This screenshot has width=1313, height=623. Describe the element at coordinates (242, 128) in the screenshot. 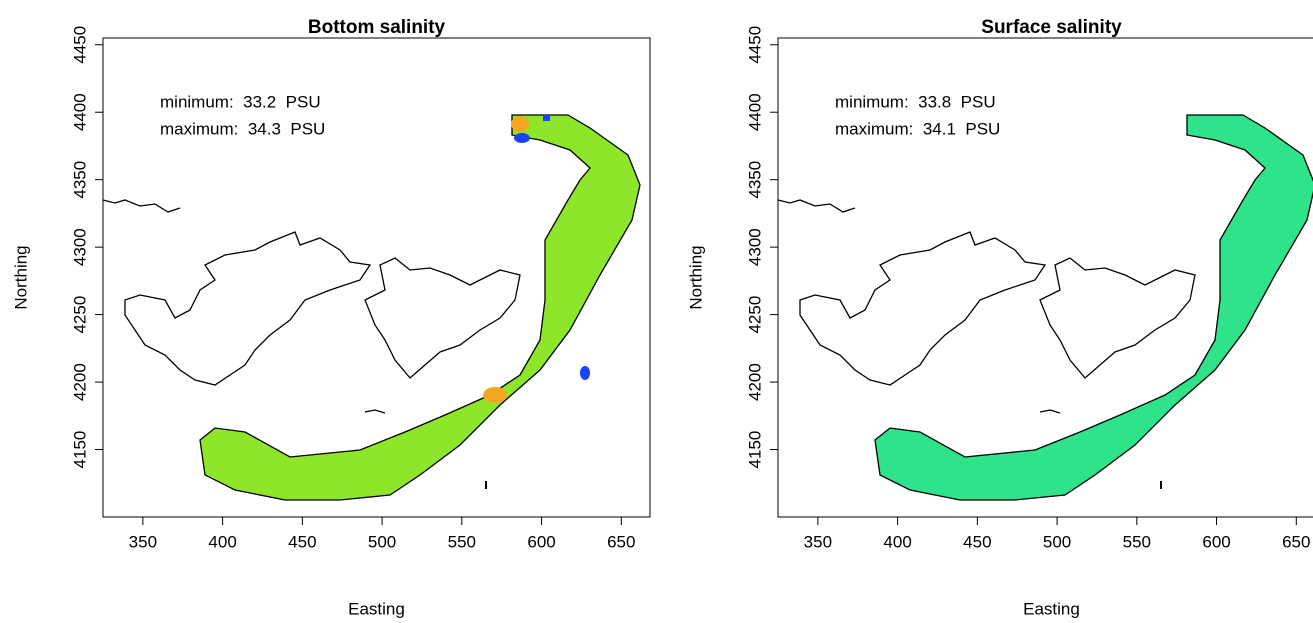

I see `annotation: maximum: 34.3 PSU` at that location.